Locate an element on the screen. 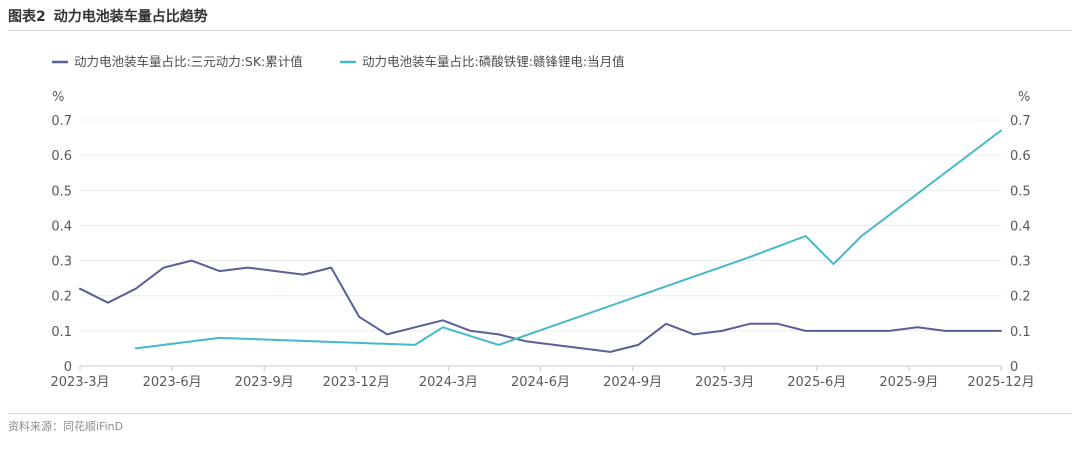 This screenshot has height=449, width=1080. x-tick-label: 2023-6月 is located at coordinates (172, 382).